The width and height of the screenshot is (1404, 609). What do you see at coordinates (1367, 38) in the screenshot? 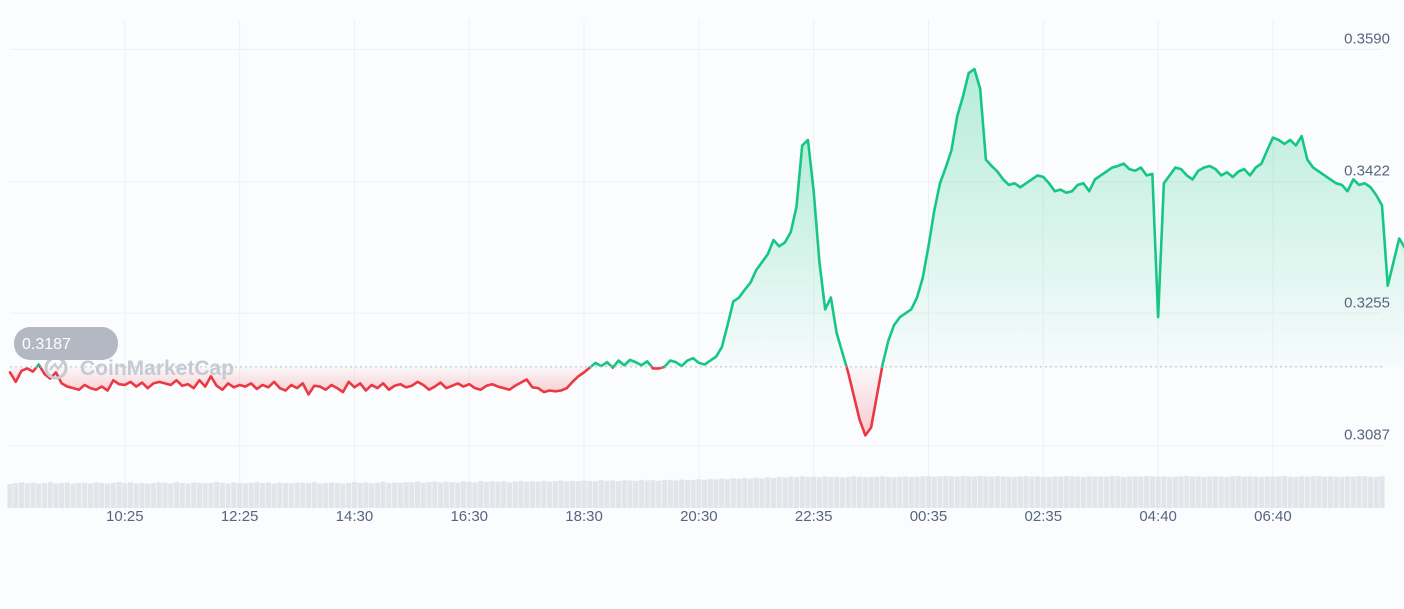
I see `y-tick-label: 0.3590` at bounding box center [1367, 38].